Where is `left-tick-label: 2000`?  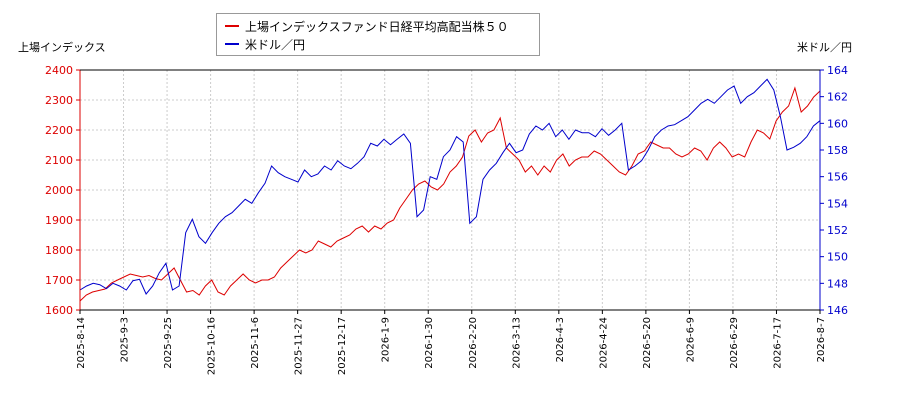
left-tick-label: 2000 is located at coordinates (59, 190).